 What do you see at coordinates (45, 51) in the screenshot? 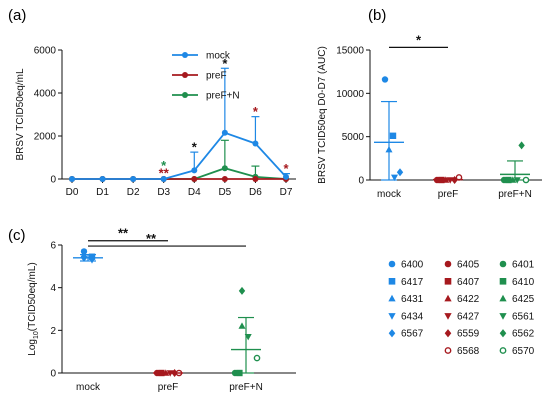
I see `panel-a-y-tick-label: 6000` at bounding box center [45, 51].